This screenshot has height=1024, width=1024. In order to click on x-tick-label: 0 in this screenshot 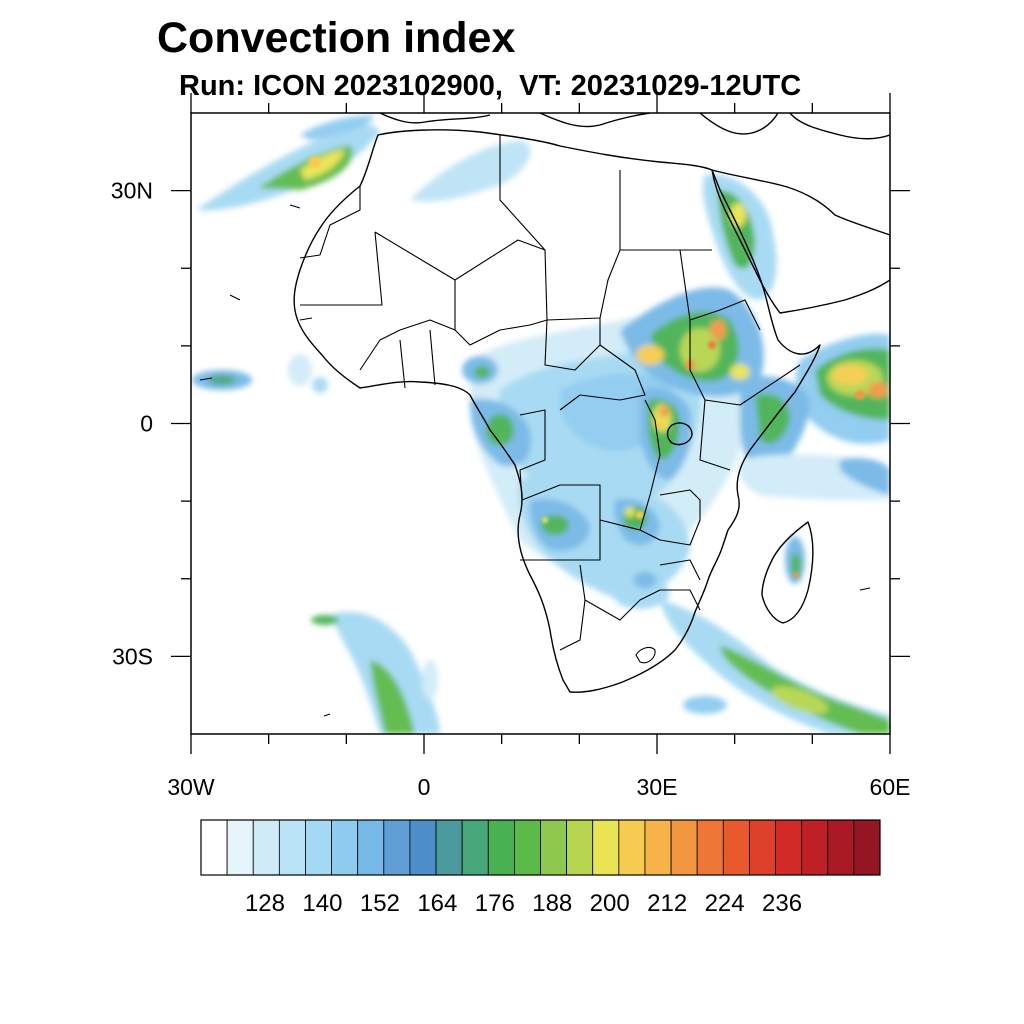, I will do `click(424, 787)`.